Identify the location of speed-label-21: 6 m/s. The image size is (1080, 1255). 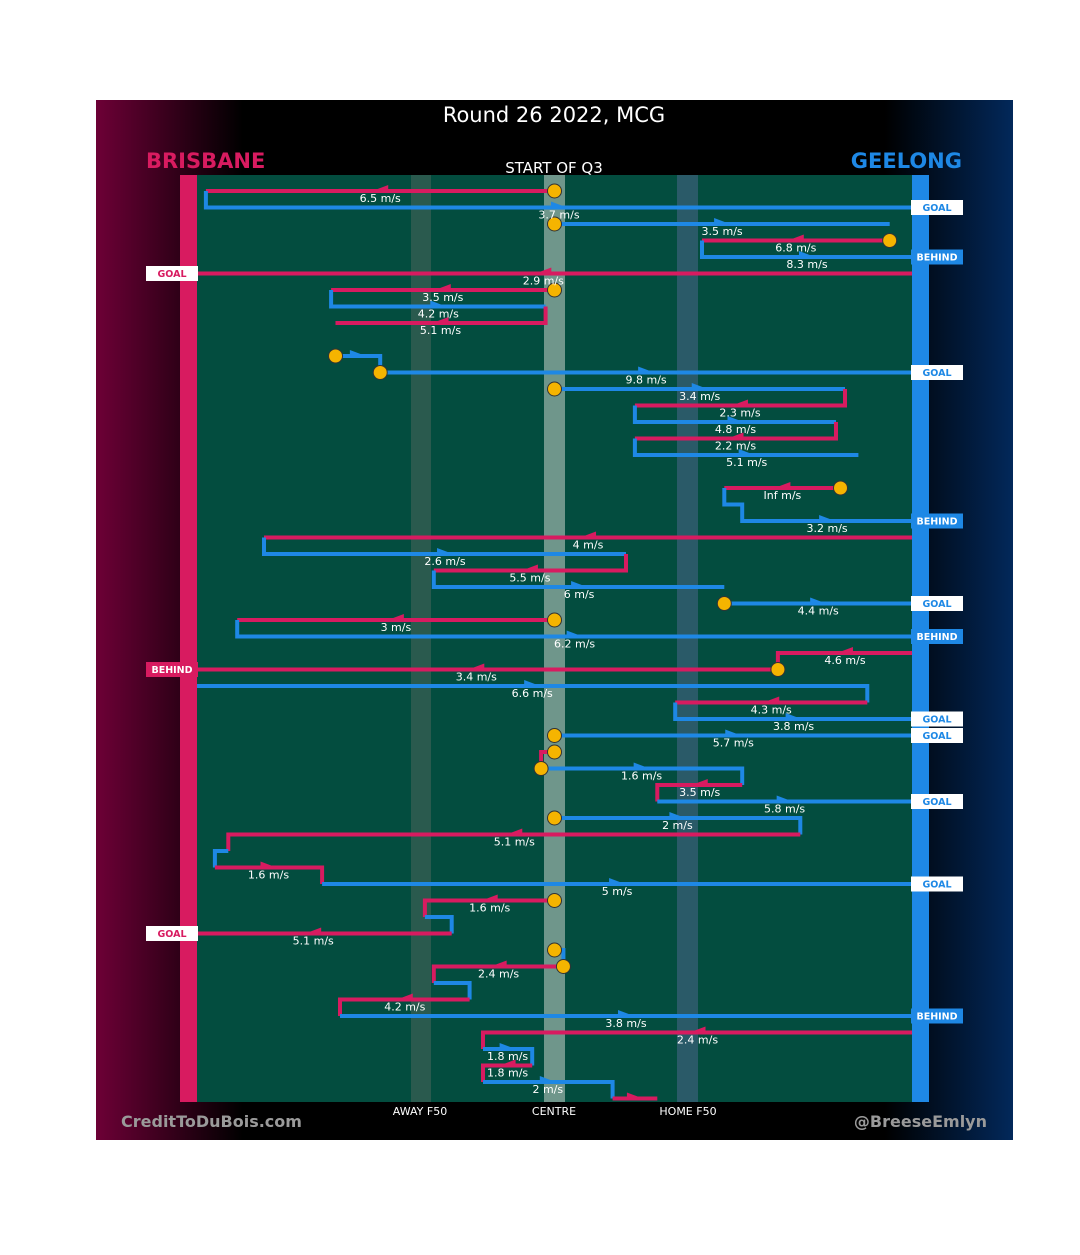
(579, 594).